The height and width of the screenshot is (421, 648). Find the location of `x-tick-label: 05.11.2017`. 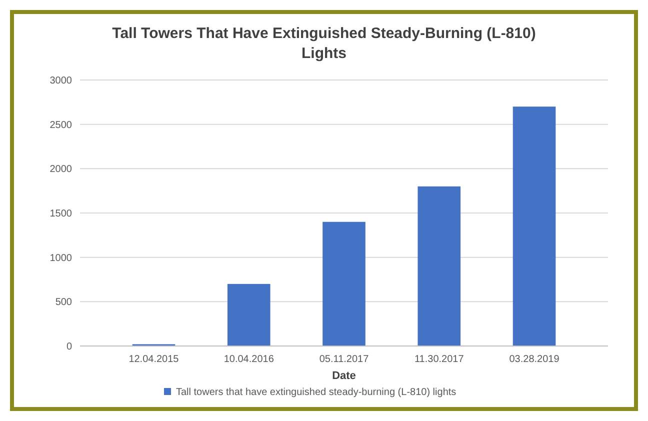

x-tick-label: 05.11.2017 is located at coordinates (344, 359).